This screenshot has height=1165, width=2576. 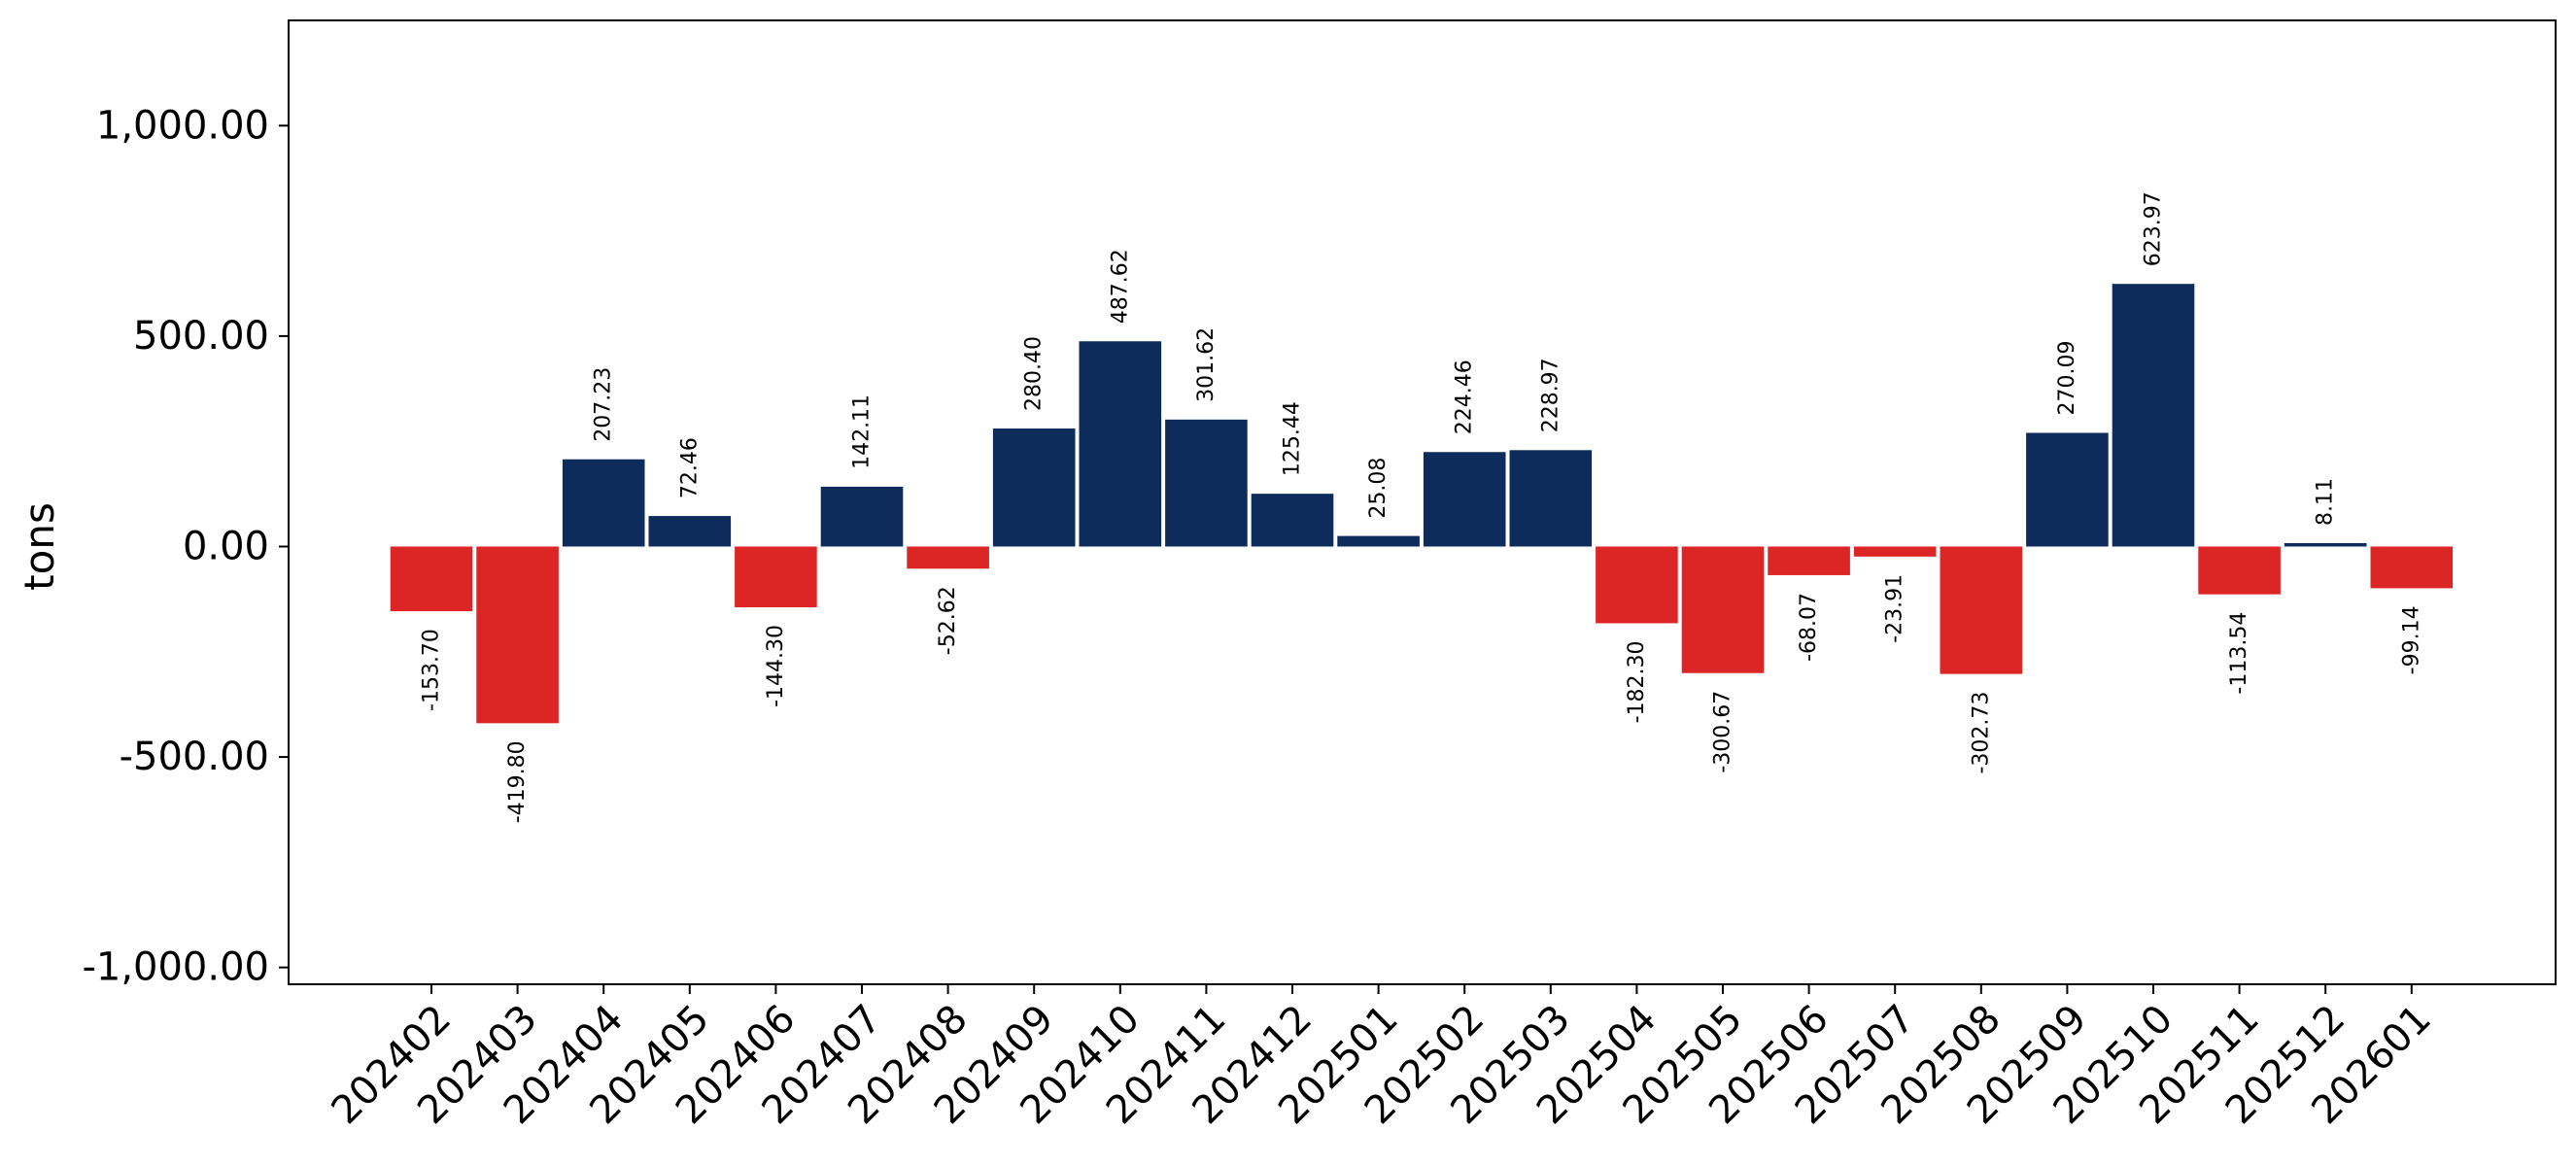 What do you see at coordinates (1120, 286) in the screenshot?
I see `bar-value-label: 487.62` at bounding box center [1120, 286].